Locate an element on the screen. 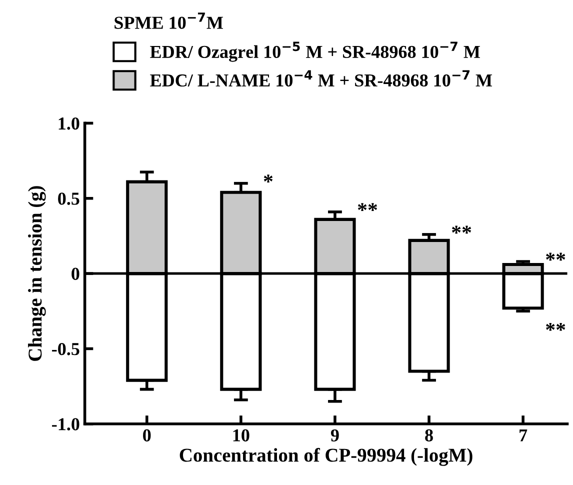  legend-label: EDC/ L-NAME 10$^{−4}$ M + SR-48968 10$^{−7}$ M is located at coordinates (321, 78).